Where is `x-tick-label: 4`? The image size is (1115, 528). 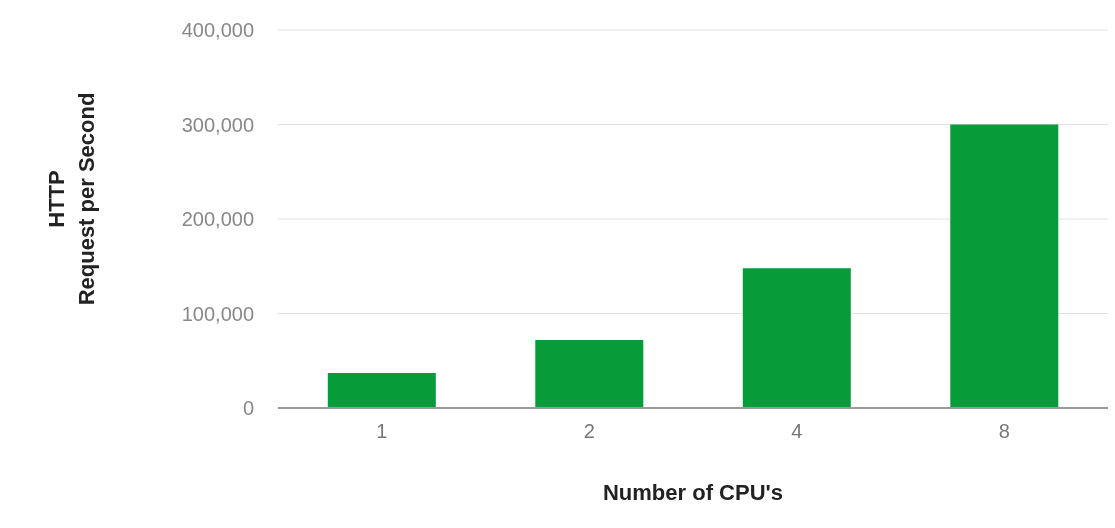 x-tick-label: 4 is located at coordinates (797, 431).